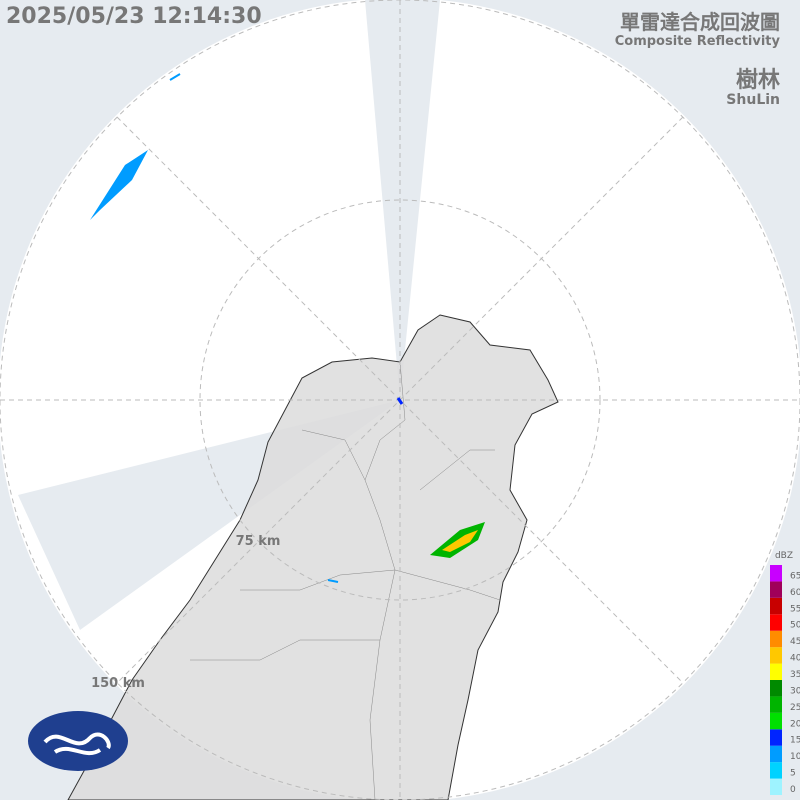  Describe the element at coordinates (258, 541) in the screenshot. I see `ring-label: 75 km` at that location.